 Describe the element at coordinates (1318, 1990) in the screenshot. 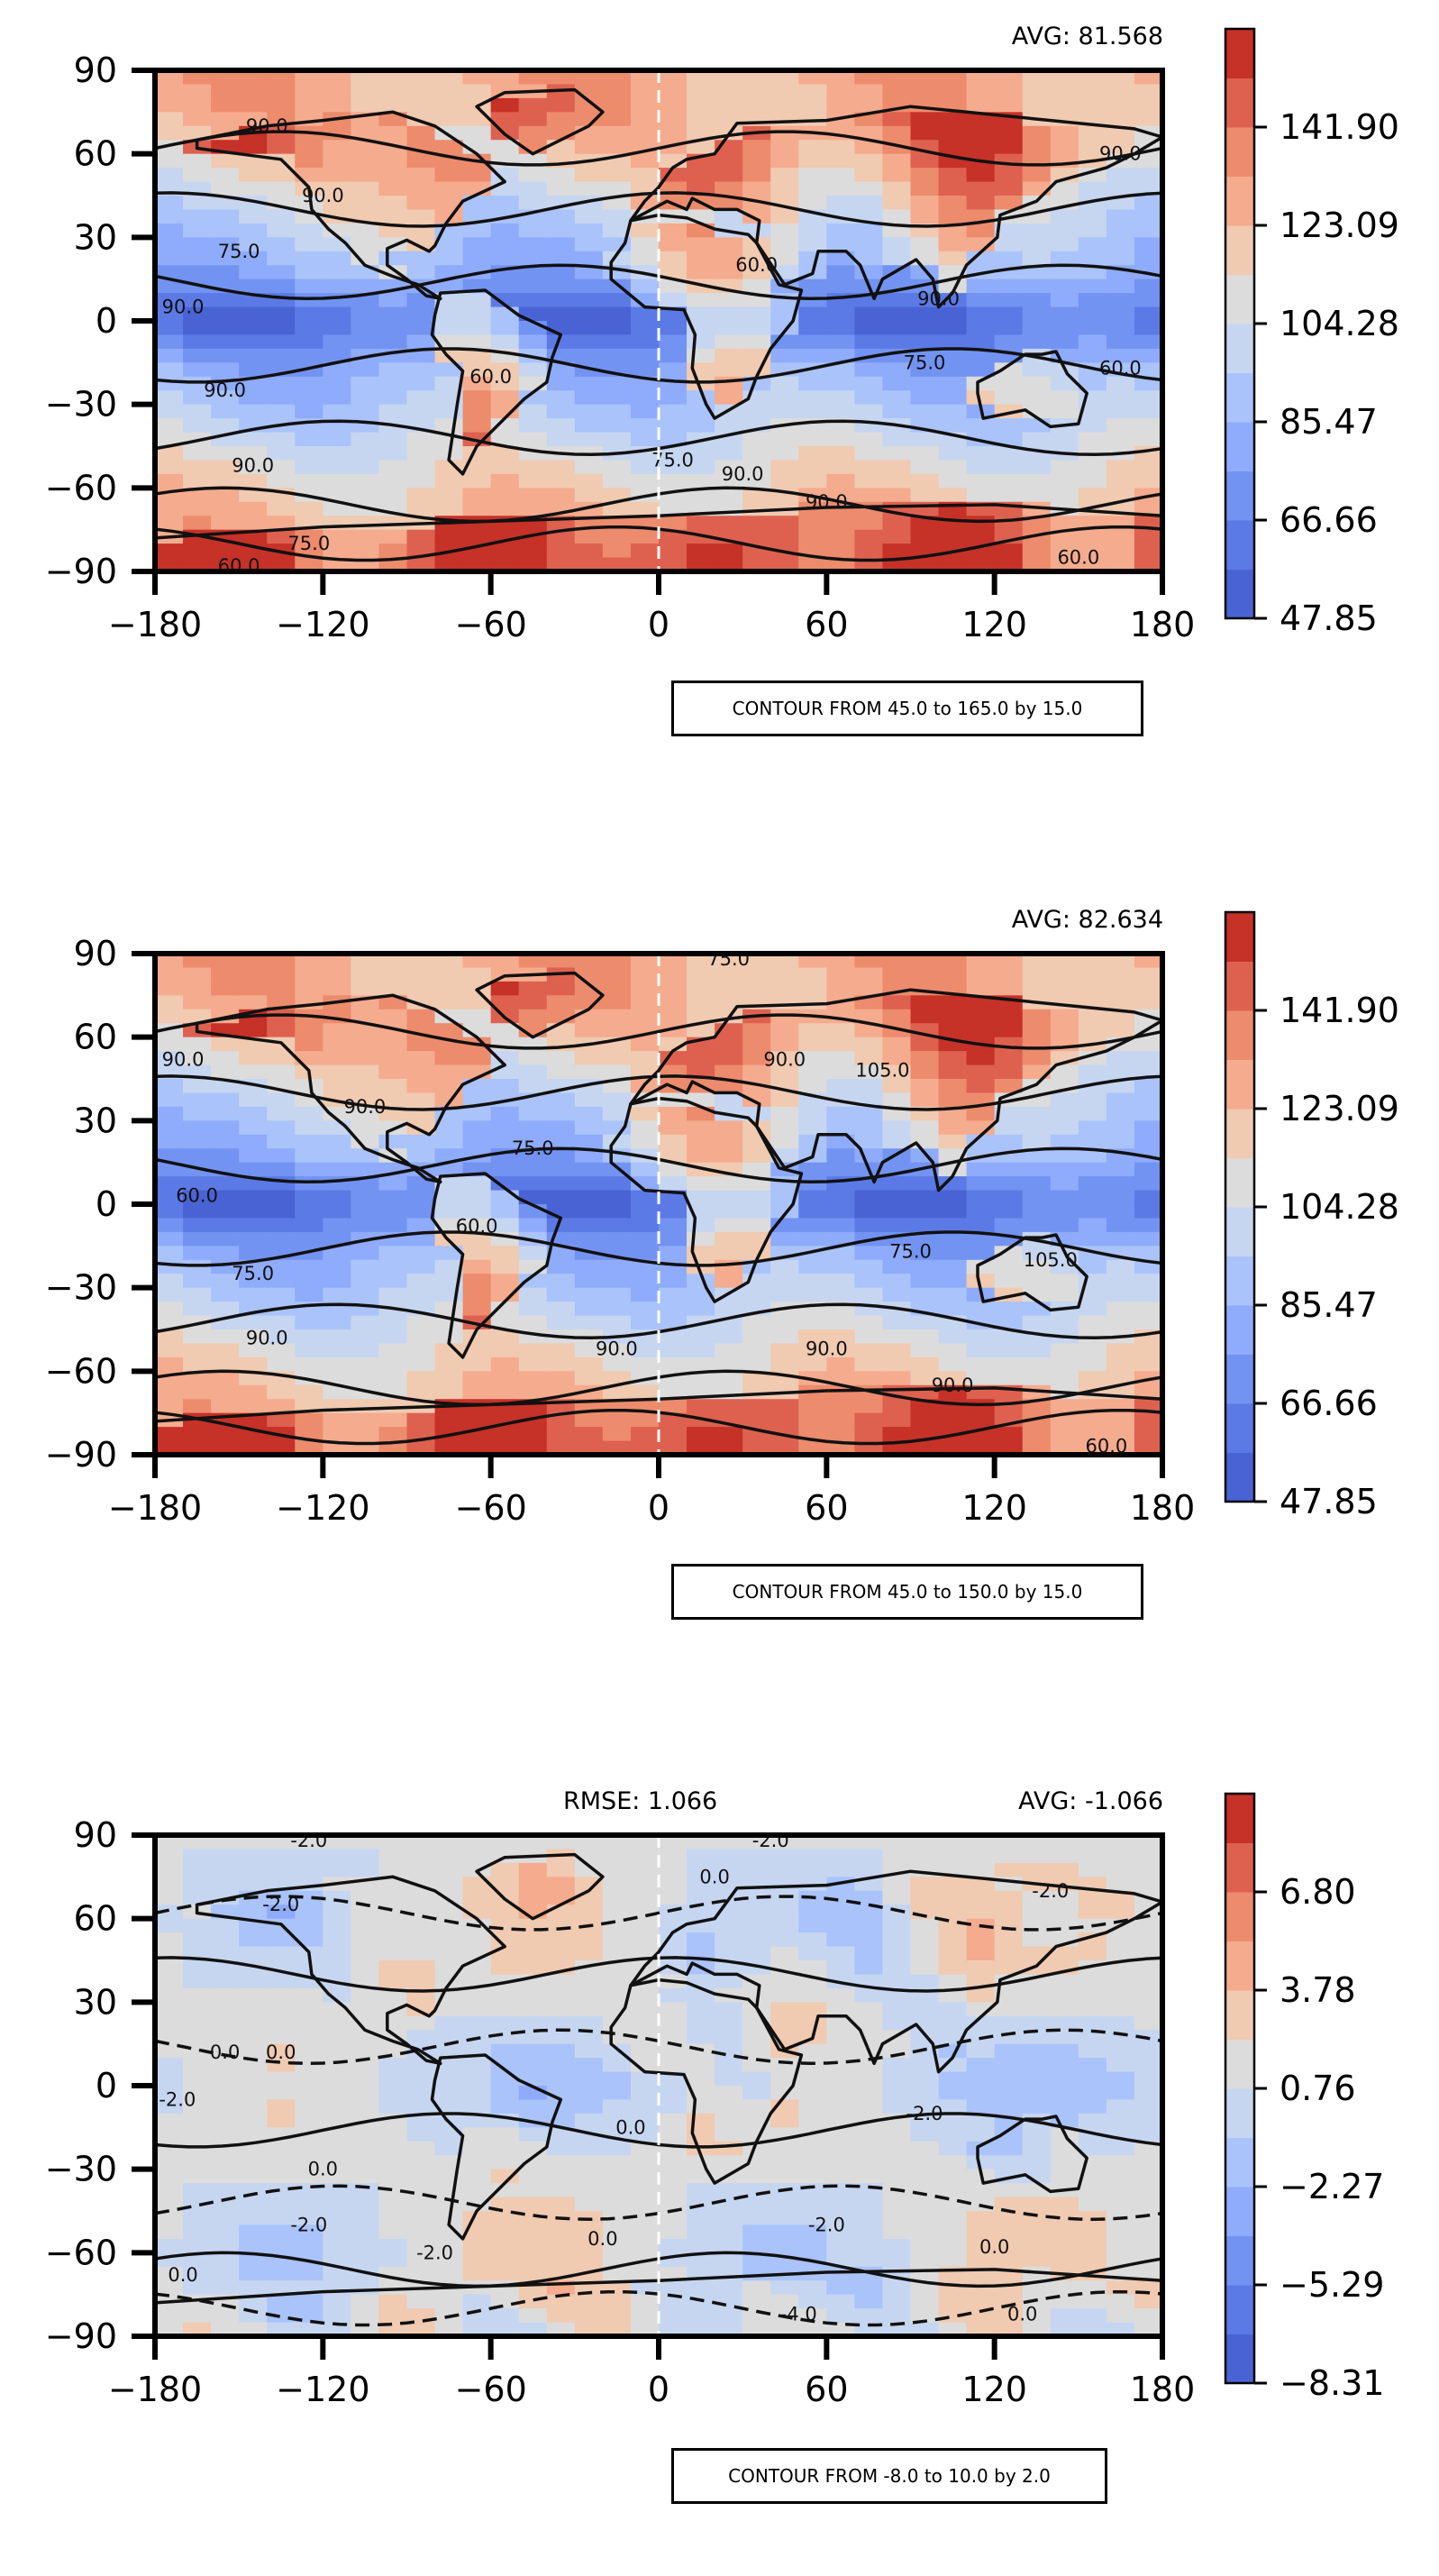

I see `colorbar-tick-label: 3.78` at that location.